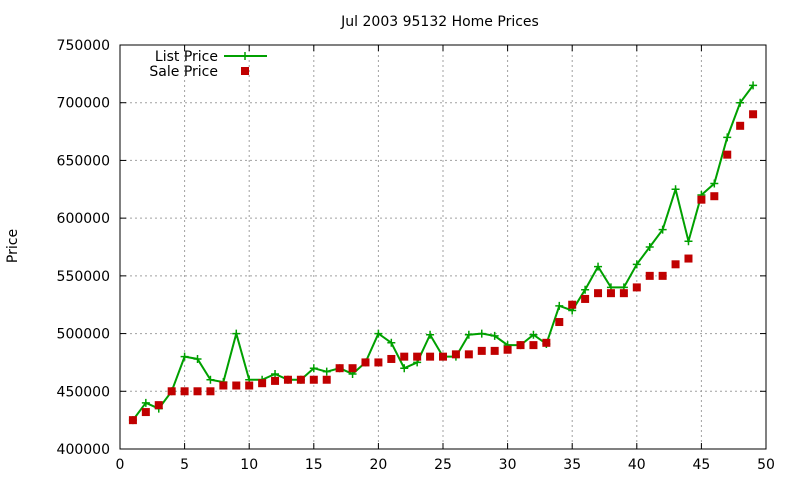 Image resolution: width=800 pixels, height=480 pixels. What do you see at coordinates (83, 161) in the screenshot?
I see `y-tick-label: 650000` at bounding box center [83, 161].